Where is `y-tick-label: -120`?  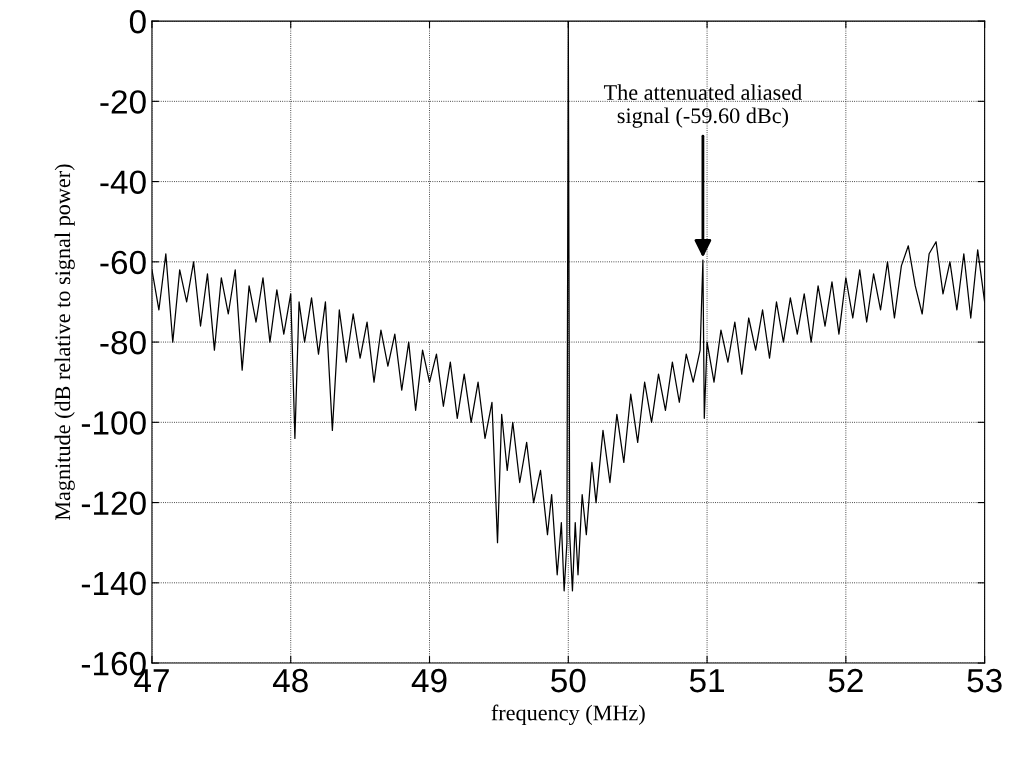 y-tick-label: -120 is located at coordinates (113, 503).